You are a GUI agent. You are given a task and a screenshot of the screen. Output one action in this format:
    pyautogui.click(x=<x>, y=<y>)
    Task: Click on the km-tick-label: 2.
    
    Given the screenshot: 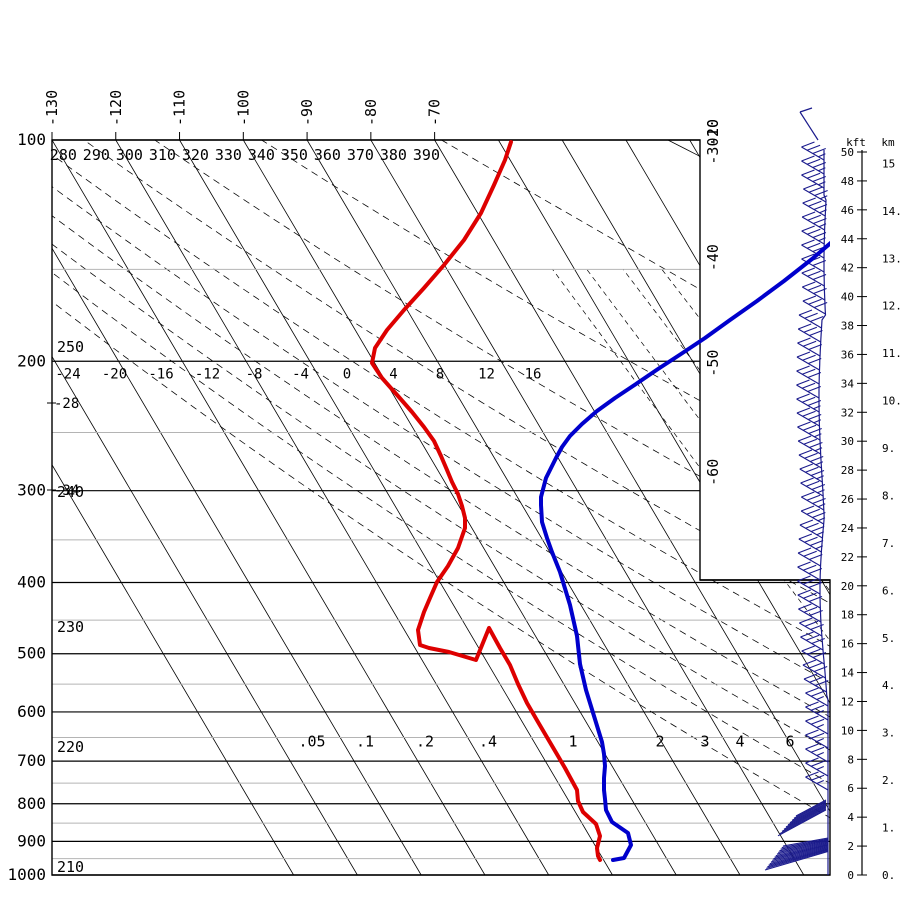 What is the action you would take?
    pyautogui.click(x=888, y=780)
    